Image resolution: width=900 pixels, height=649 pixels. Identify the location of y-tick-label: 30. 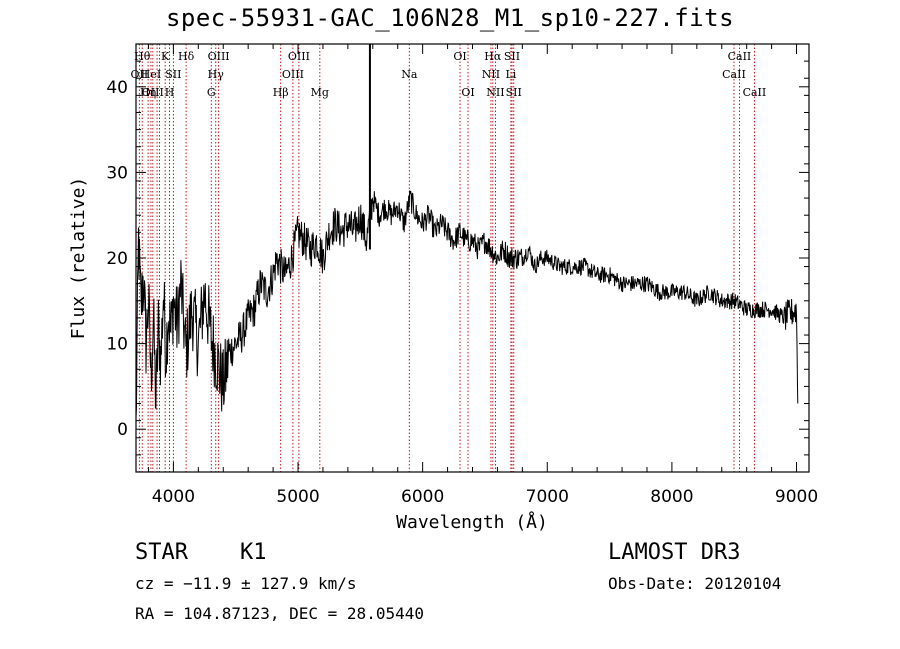
(117, 173).